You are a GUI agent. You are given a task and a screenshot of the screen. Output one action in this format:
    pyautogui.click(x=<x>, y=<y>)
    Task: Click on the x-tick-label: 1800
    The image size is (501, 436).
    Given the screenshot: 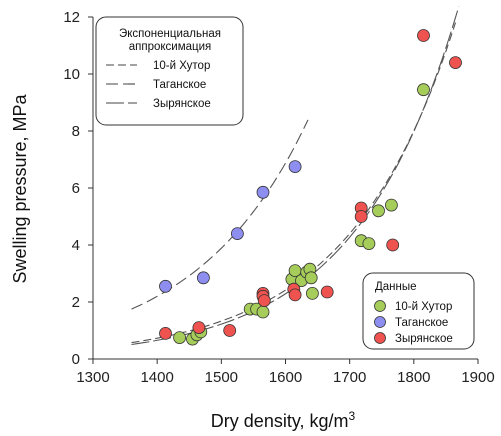 What is the action you would take?
    pyautogui.click(x=413, y=377)
    